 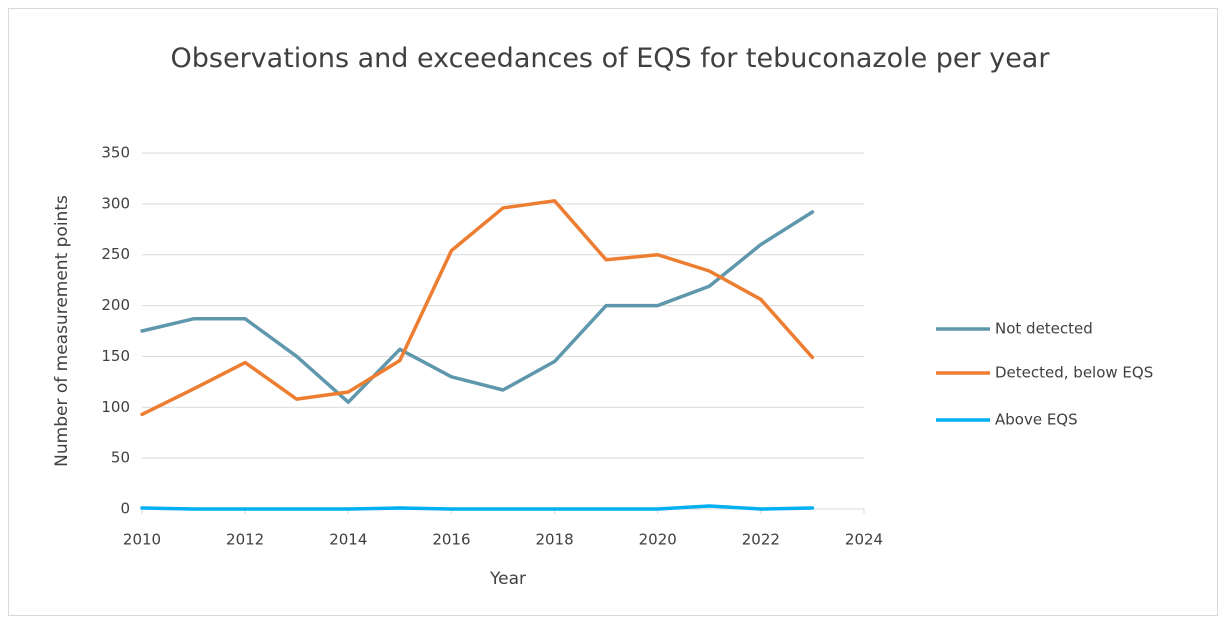 I want to click on x-axis-label: Year, so click(x=507, y=579).